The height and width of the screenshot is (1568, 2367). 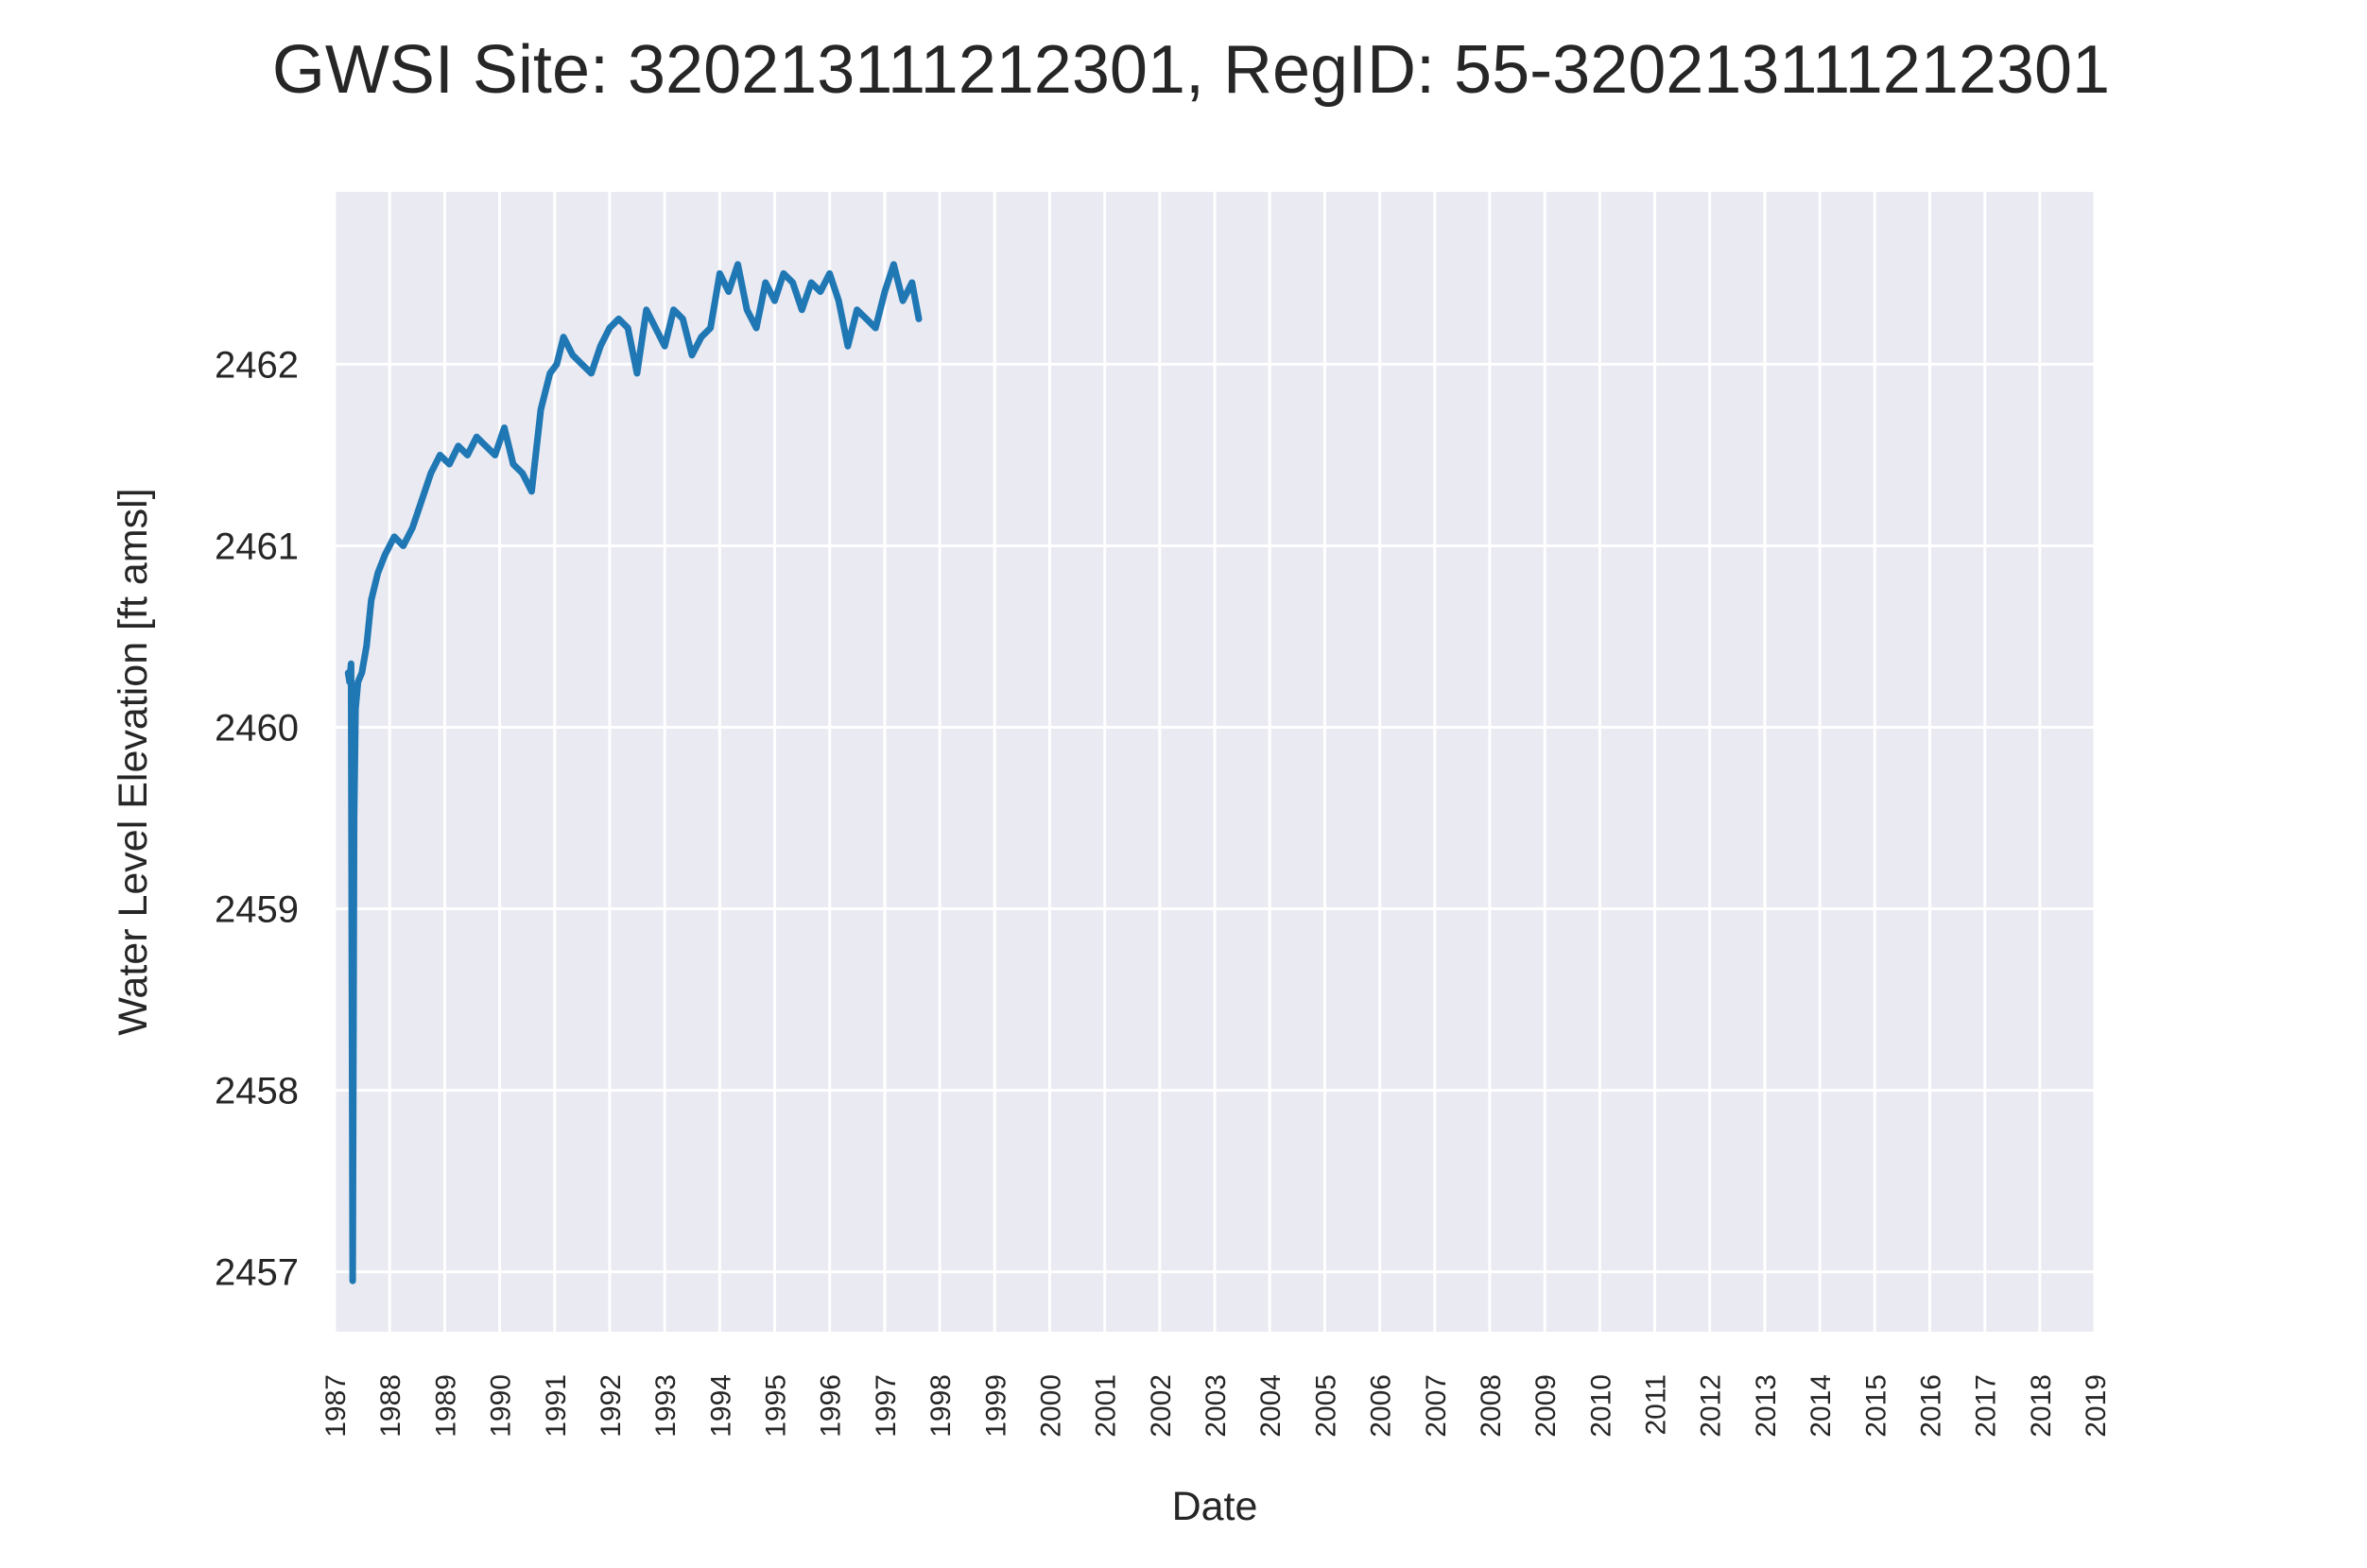 What do you see at coordinates (2041, 1406) in the screenshot?
I see `x-tick-label: 2018` at bounding box center [2041, 1406].